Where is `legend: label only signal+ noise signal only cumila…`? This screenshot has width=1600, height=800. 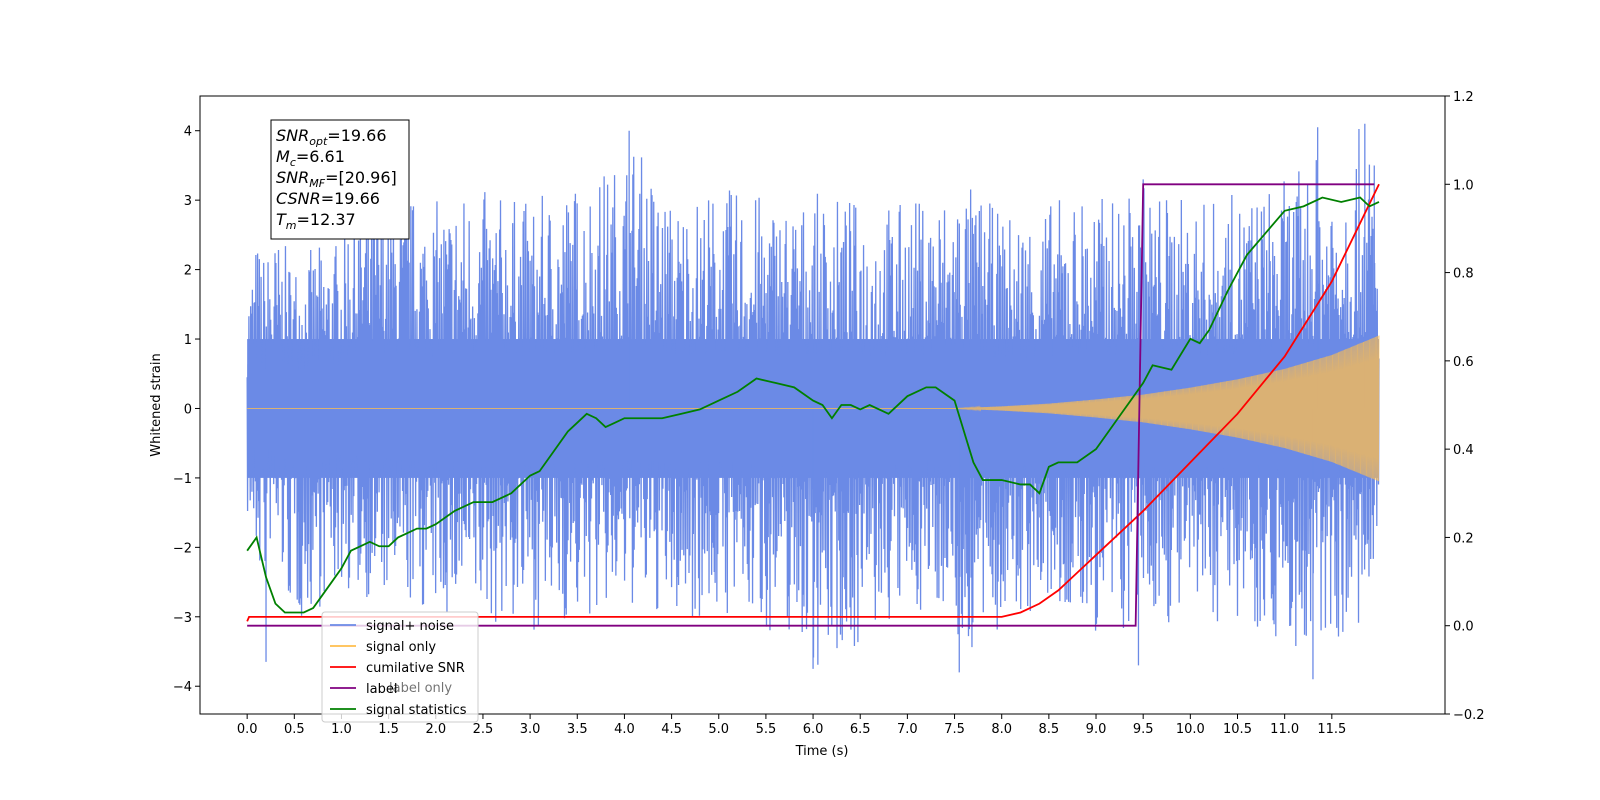
legend: label only signal+ noise signal only cumila… is located at coordinates (400, 667).